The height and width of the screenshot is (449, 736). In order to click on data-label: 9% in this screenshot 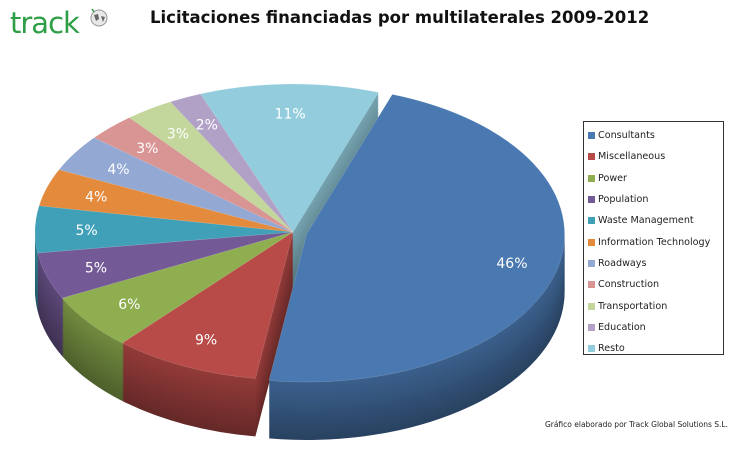, I will do `click(206, 340)`.